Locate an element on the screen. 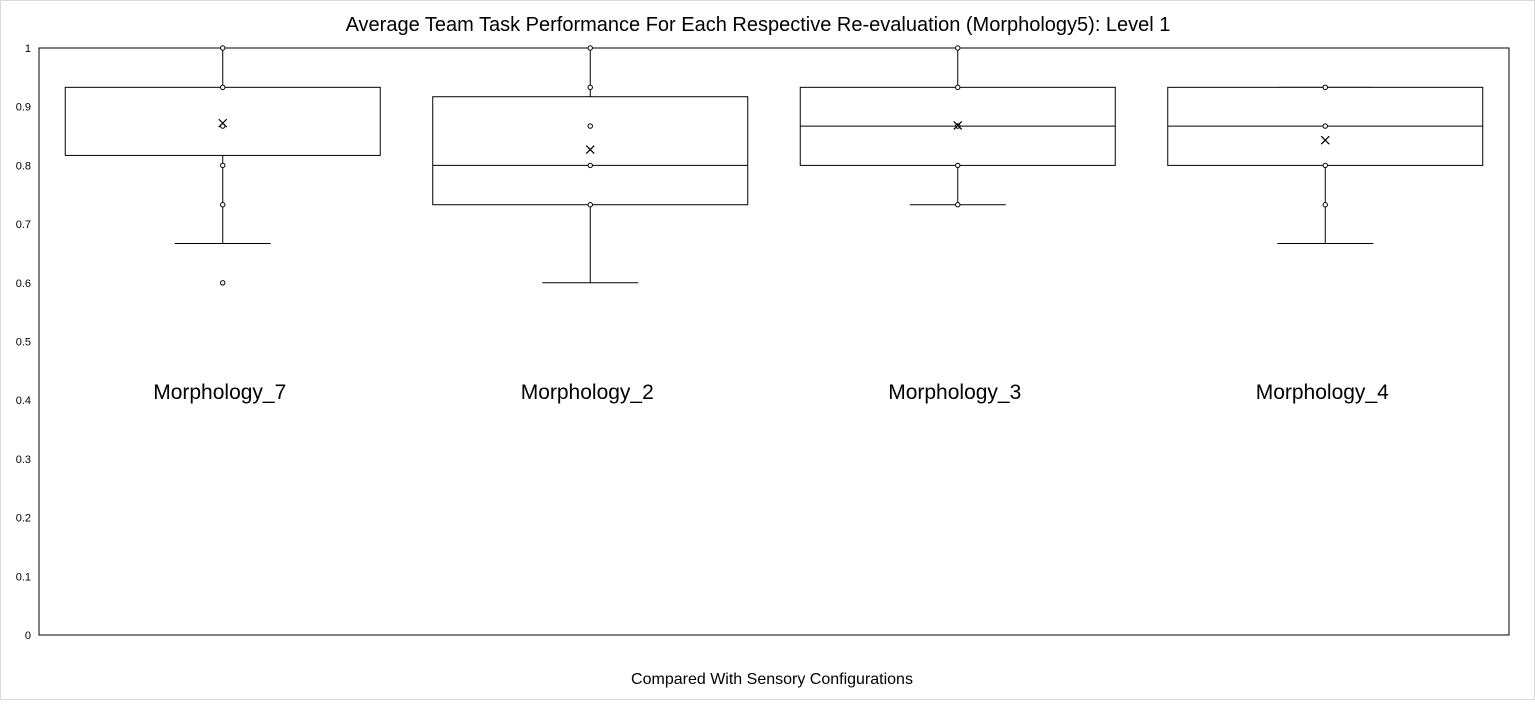 This screenshot has width=1535, height=704. y-tick-label: 0.2 is located at coordinates (23, 519).